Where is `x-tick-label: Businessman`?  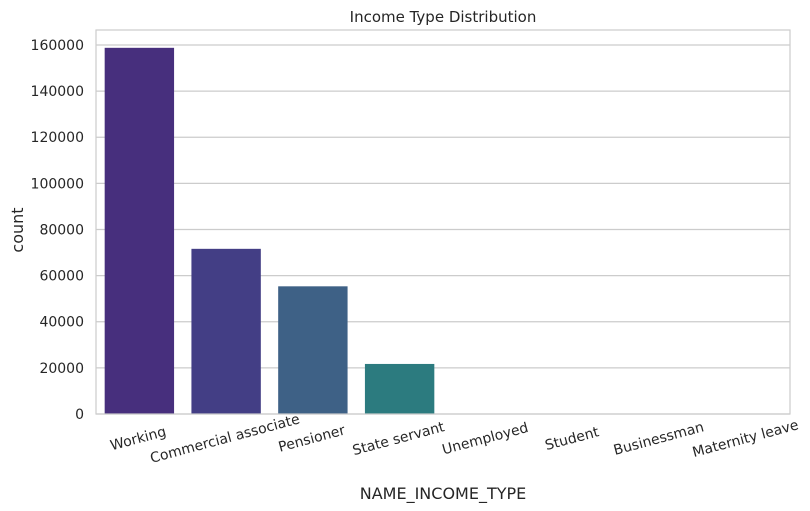
x-tick-label: Businessman is located at coordinates (659, 438).